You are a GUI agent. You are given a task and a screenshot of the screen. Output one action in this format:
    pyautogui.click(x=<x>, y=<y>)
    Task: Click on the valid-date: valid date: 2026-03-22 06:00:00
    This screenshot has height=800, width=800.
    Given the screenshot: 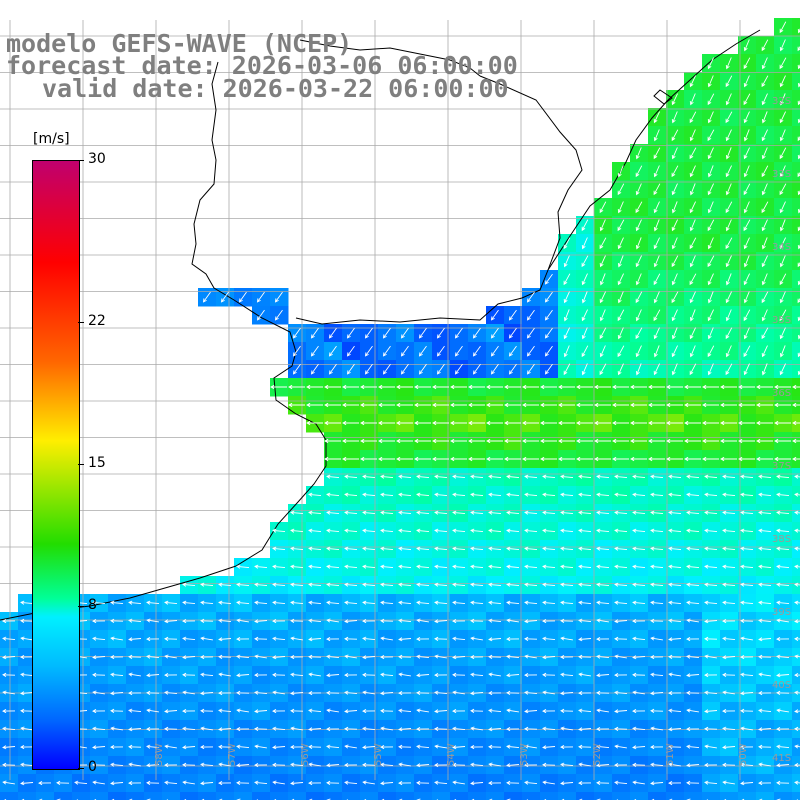 What is the action you would take?
    pyautogui.click(x=275, y=88)
    